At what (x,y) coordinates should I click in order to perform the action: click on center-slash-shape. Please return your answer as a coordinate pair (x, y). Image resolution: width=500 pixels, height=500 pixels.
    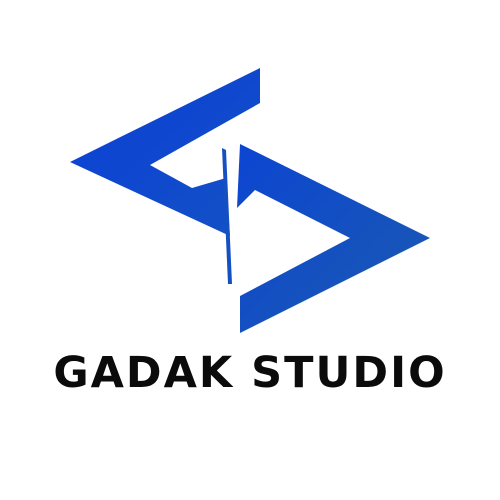
    Looking at the image, I should click on (227, 216).